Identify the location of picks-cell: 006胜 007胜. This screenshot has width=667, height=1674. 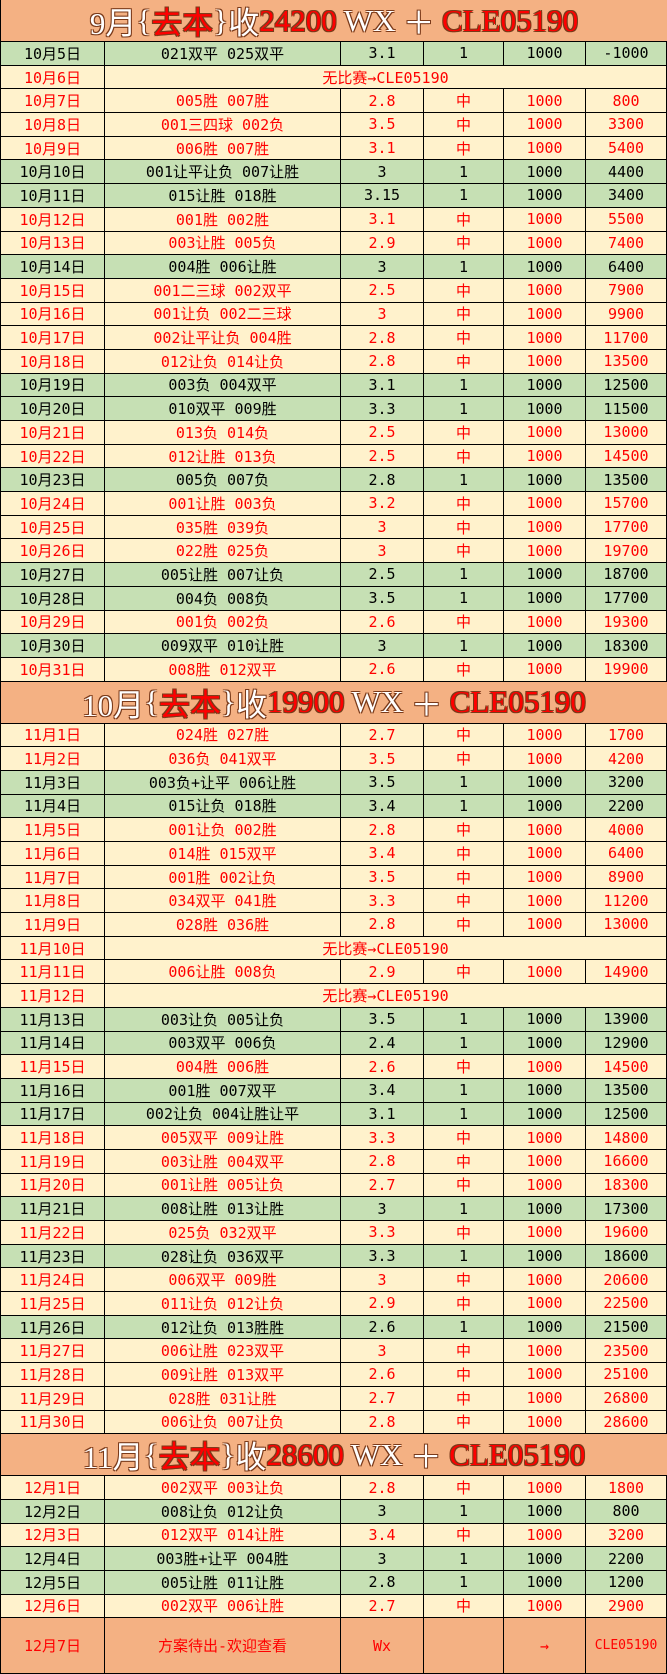
(223, 148).